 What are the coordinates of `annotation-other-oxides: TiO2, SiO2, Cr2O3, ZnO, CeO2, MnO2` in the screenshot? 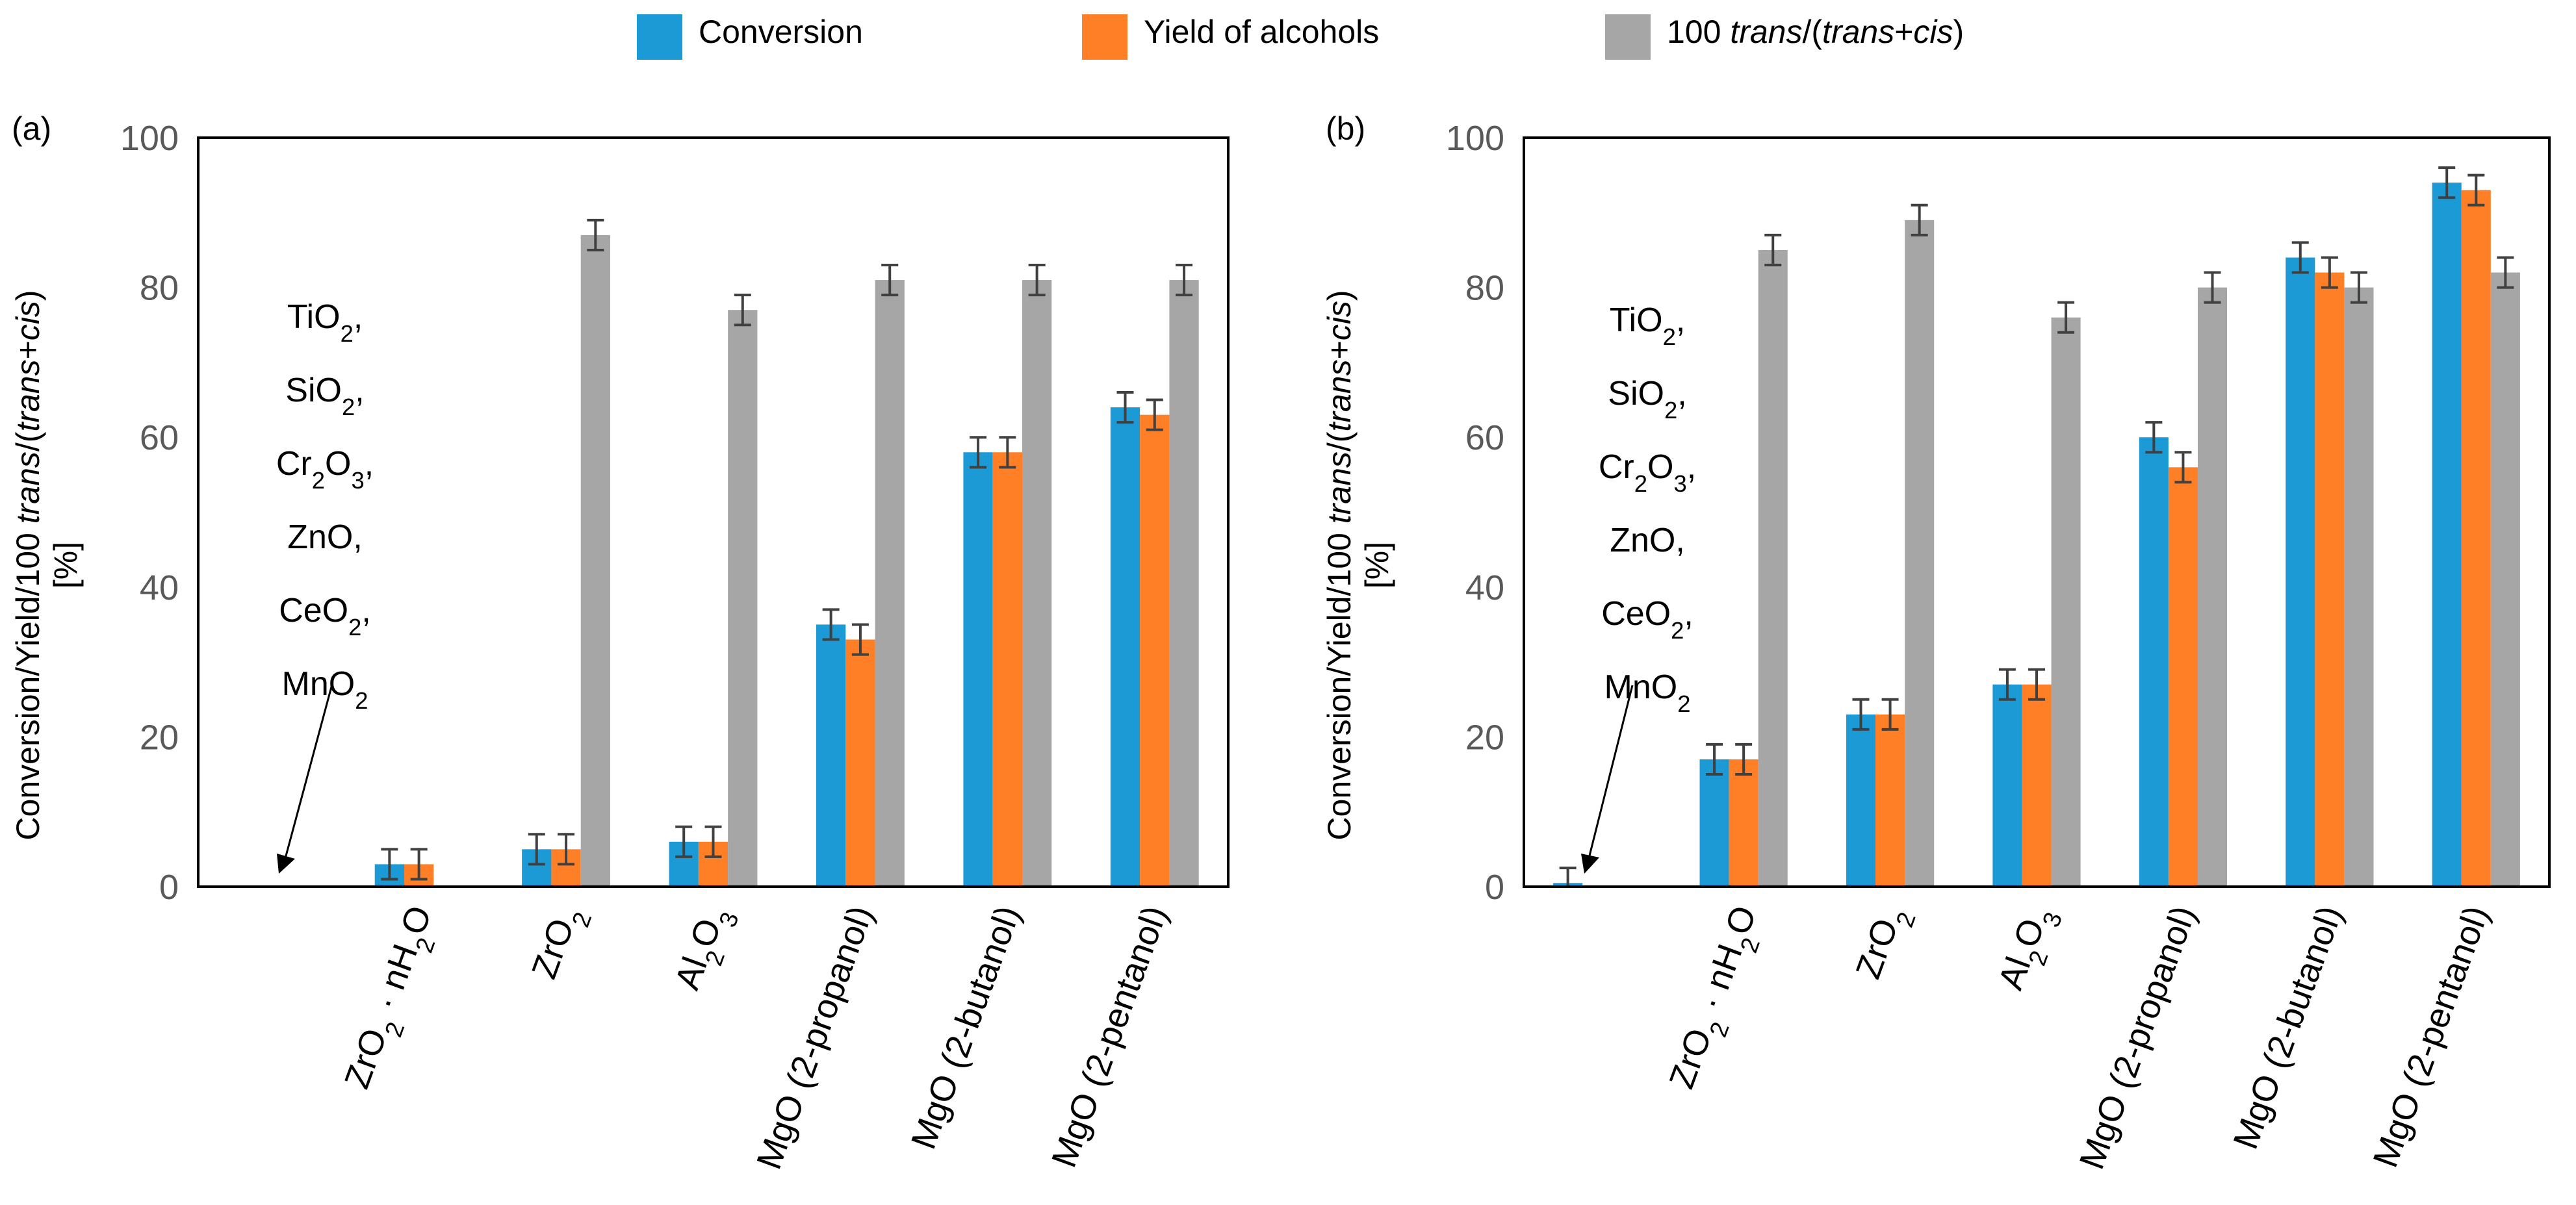 It's located at (1648, 509).